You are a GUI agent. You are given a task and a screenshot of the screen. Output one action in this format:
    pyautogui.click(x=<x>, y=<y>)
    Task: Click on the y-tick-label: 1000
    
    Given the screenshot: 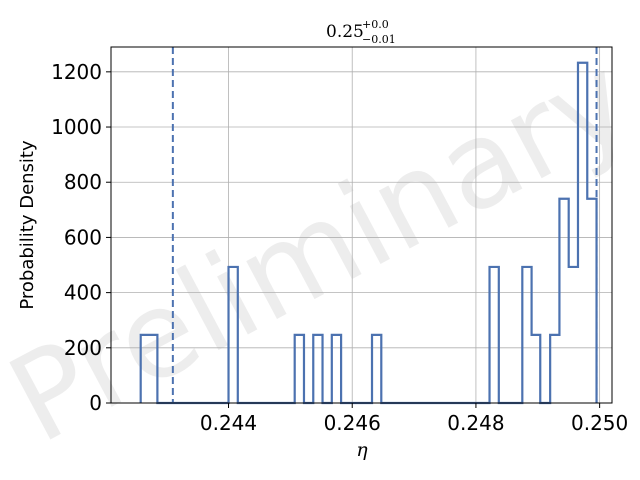 What is the action you would take?
    pyautogui.click(x=76, y=127)
    